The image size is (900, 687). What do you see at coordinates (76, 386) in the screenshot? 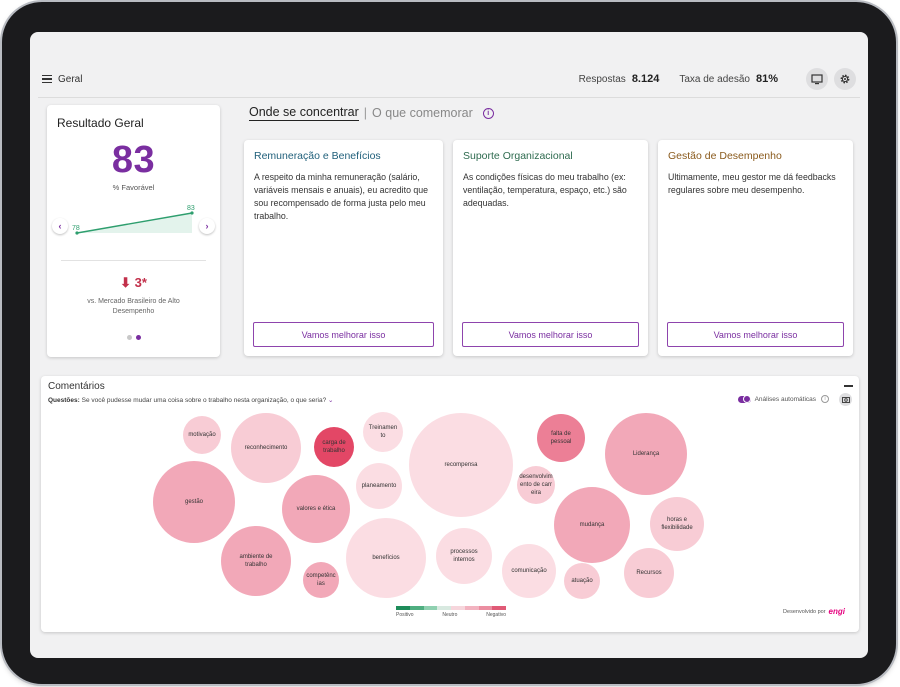
I see `comments-title: Comentários` at bounding box center [76, 386].